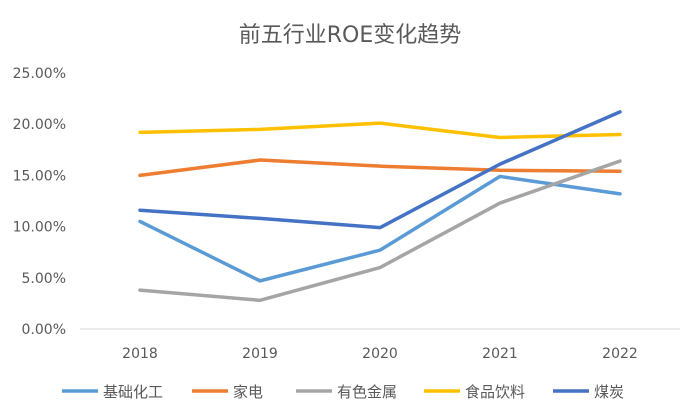 Image resolution: width=700 pixels, height=418 pixels. What do you see at coordinates (380, 345) in the screenshot?
I see `x-axis: 2018 2019 2020 2021 2022` at bounding box center [380, 345].